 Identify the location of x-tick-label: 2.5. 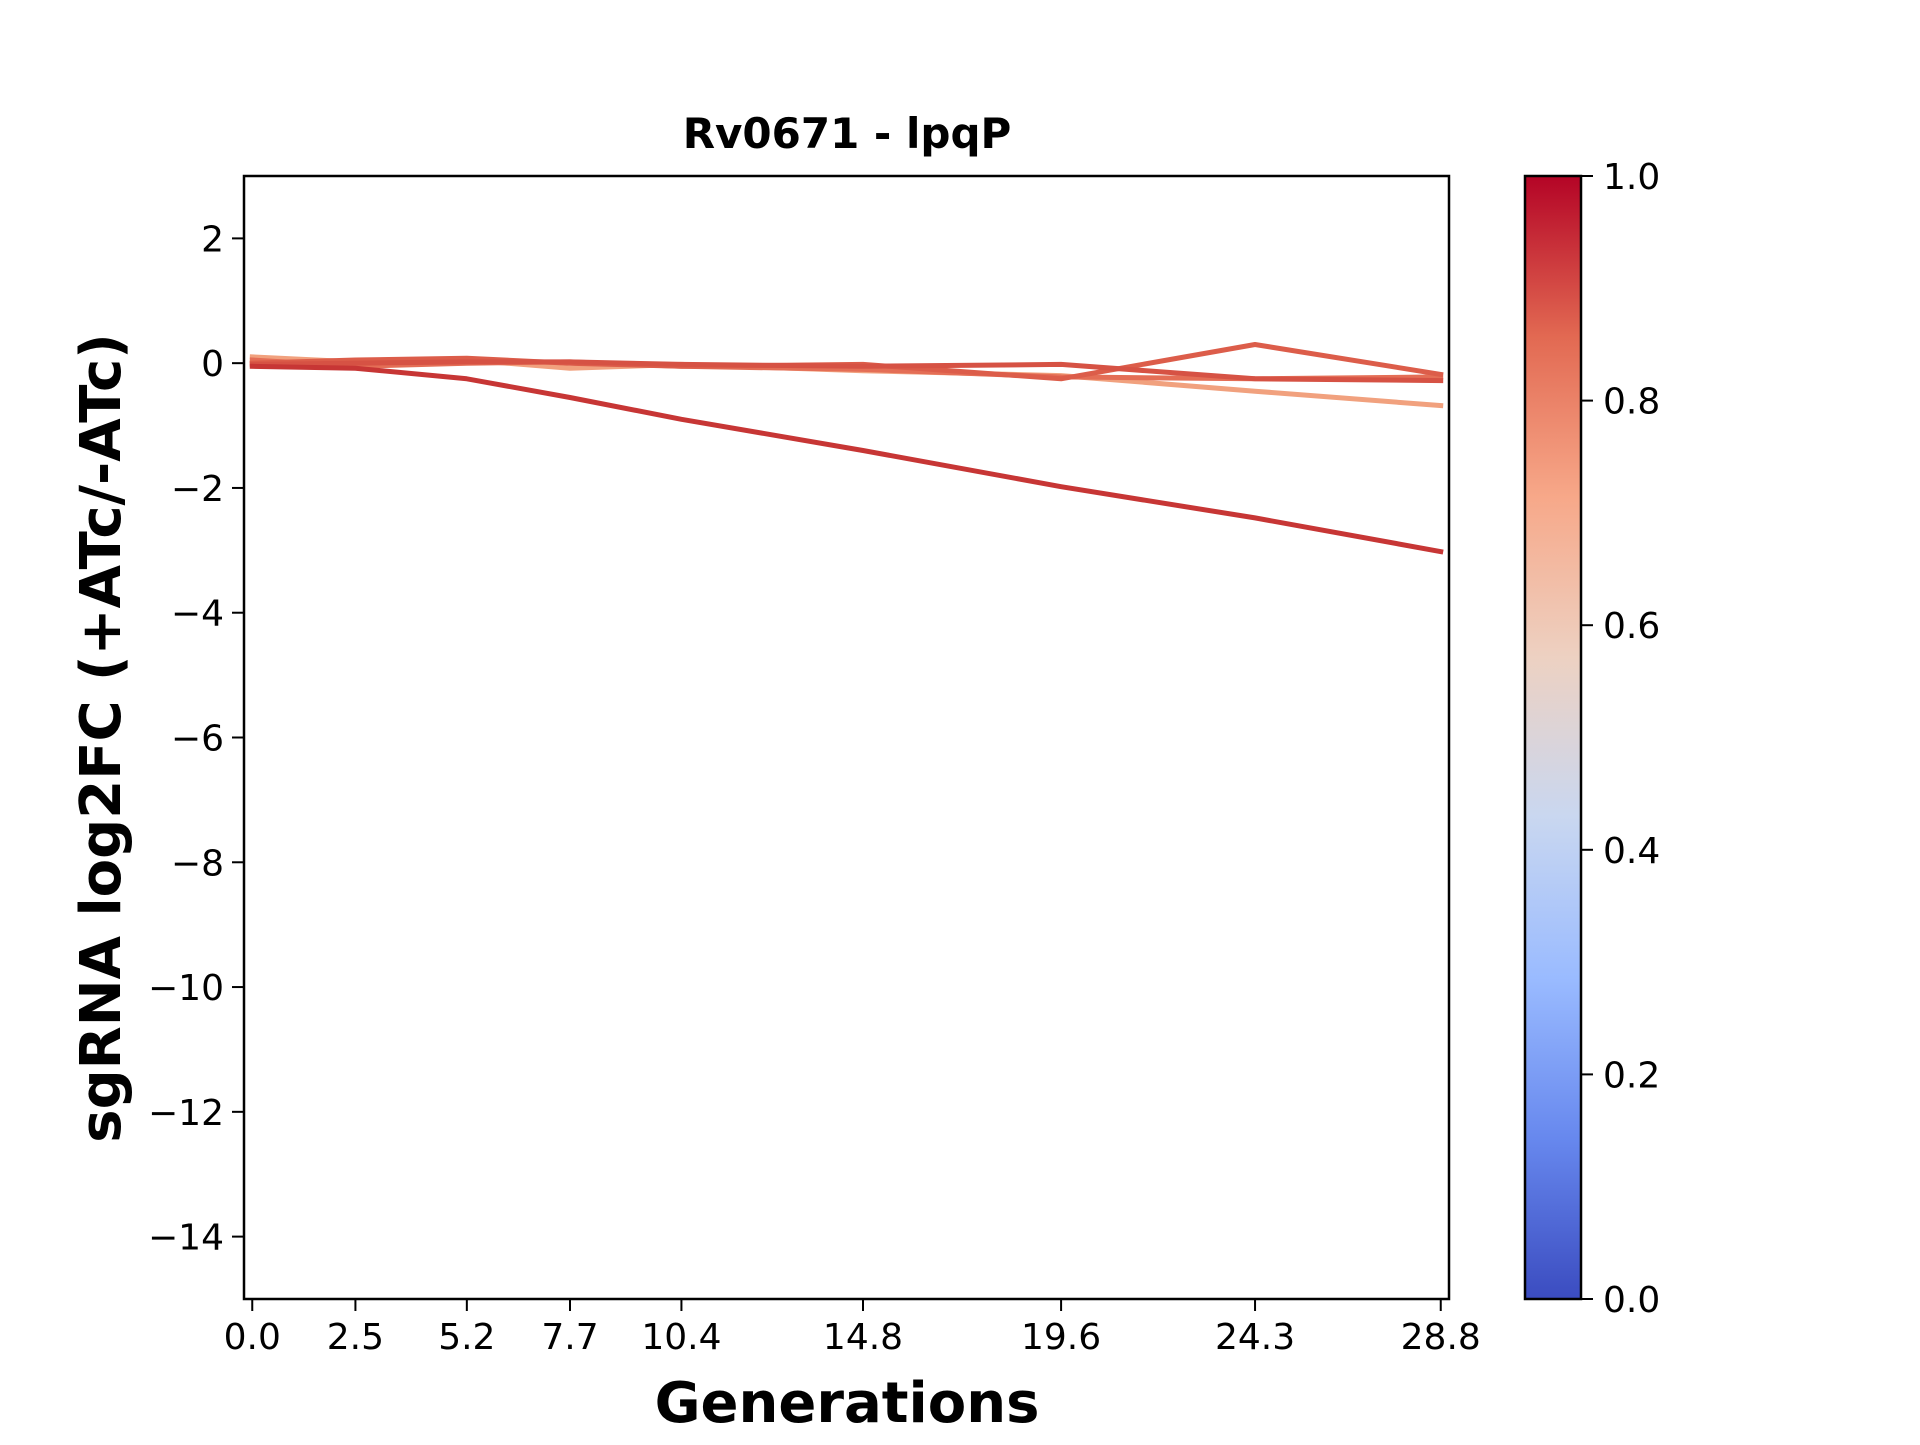
(355, 1337).